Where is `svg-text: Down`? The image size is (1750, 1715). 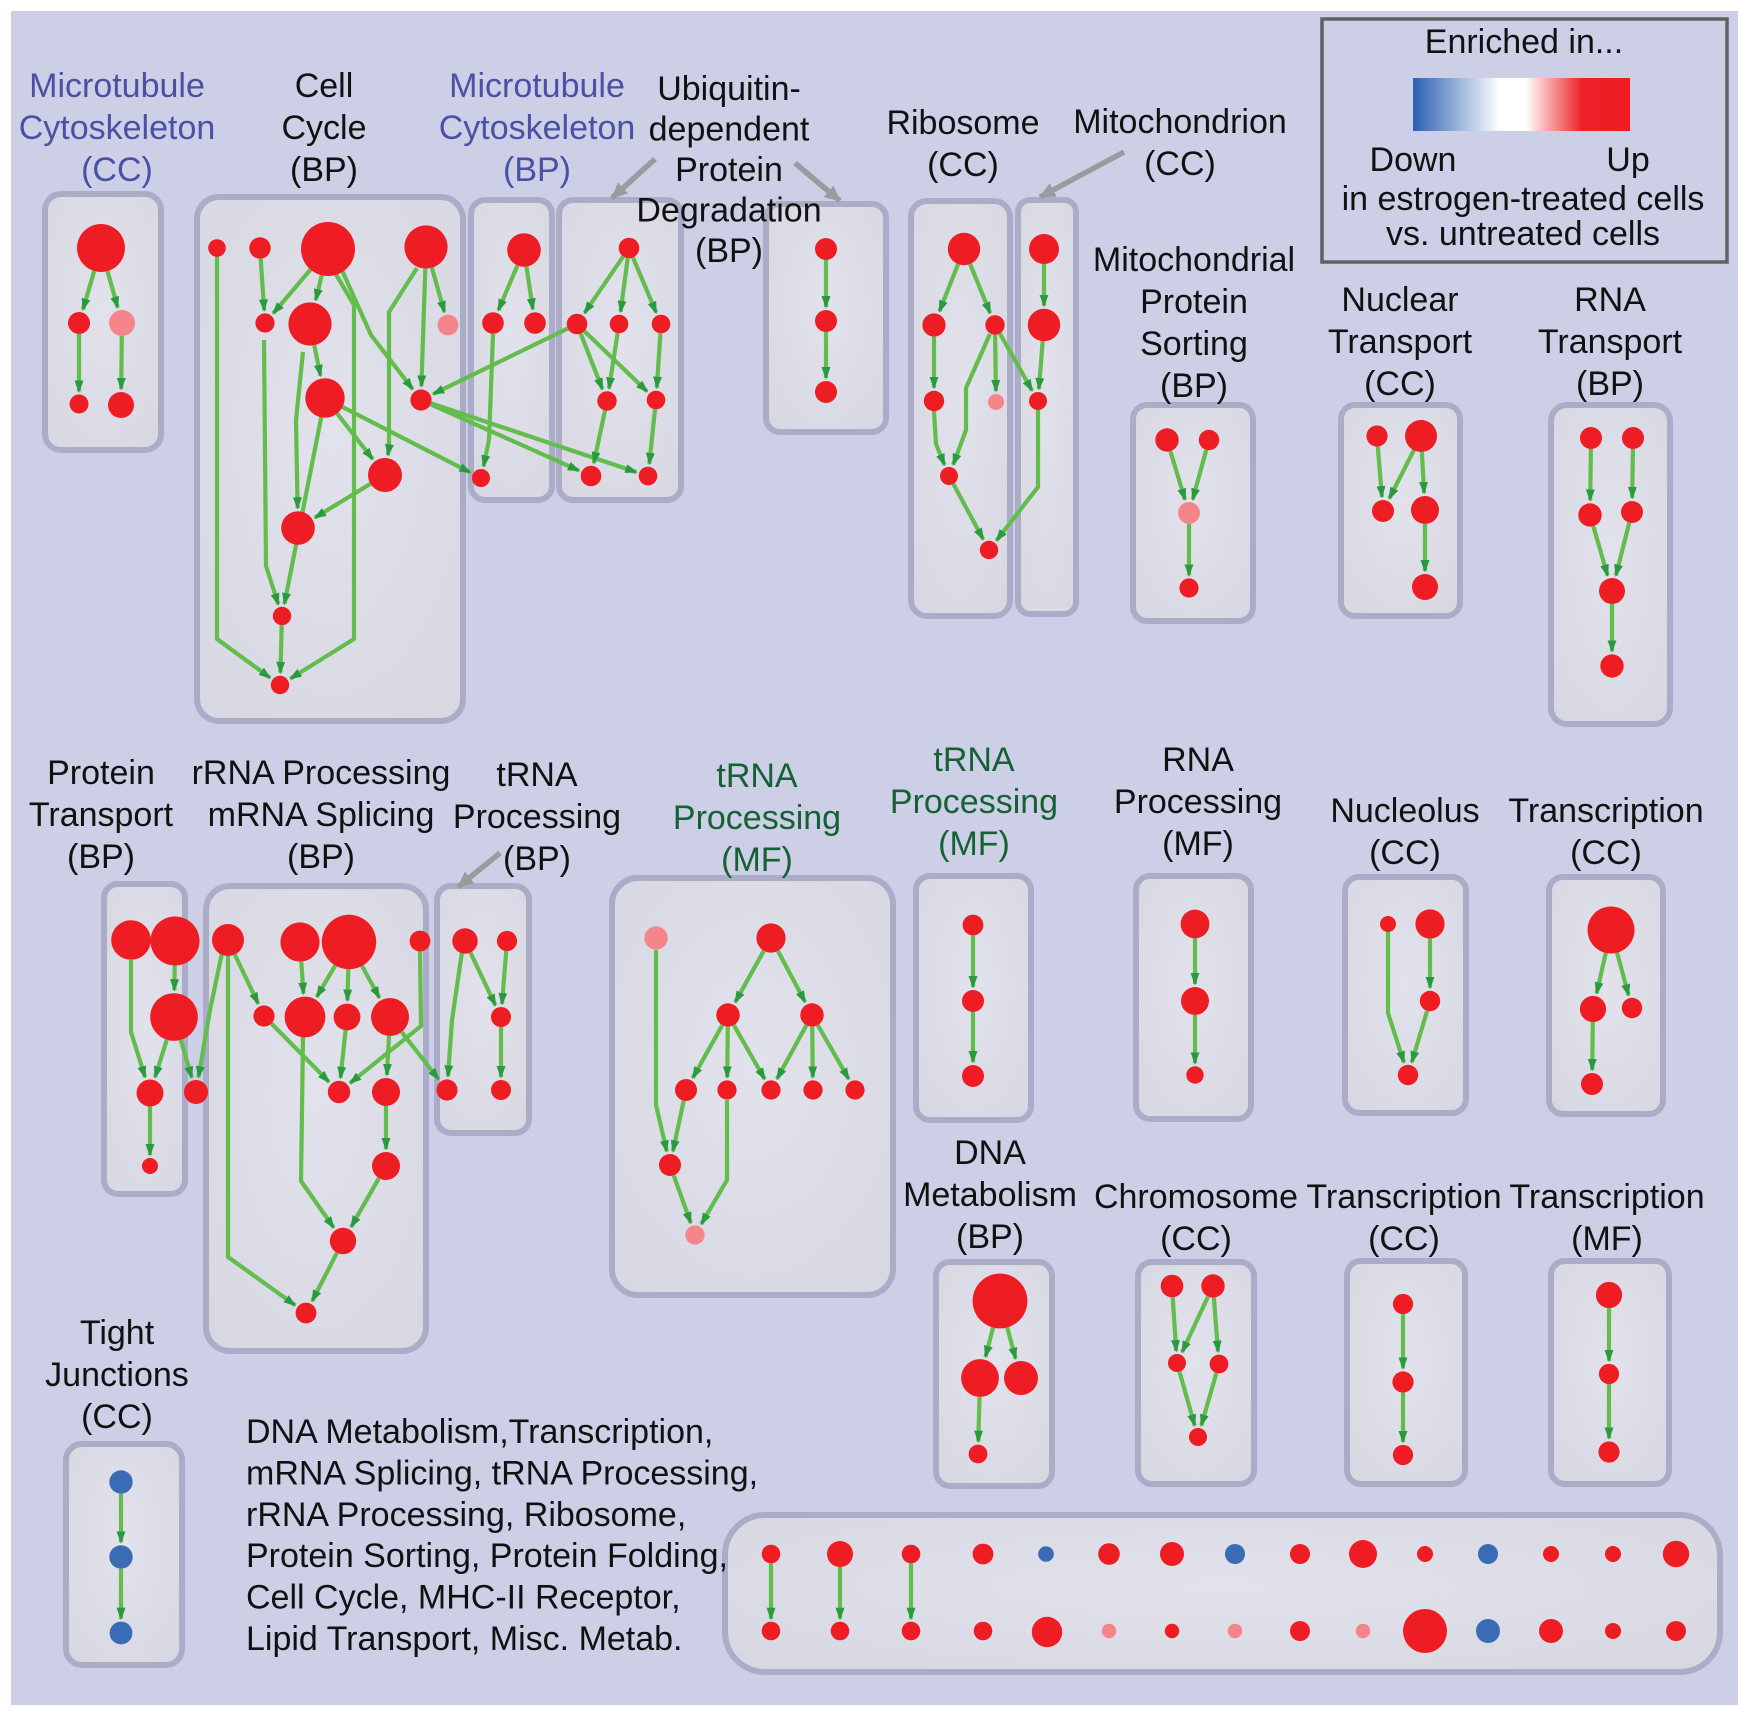
svg-text: Down is located at coordinates (1413, 160).